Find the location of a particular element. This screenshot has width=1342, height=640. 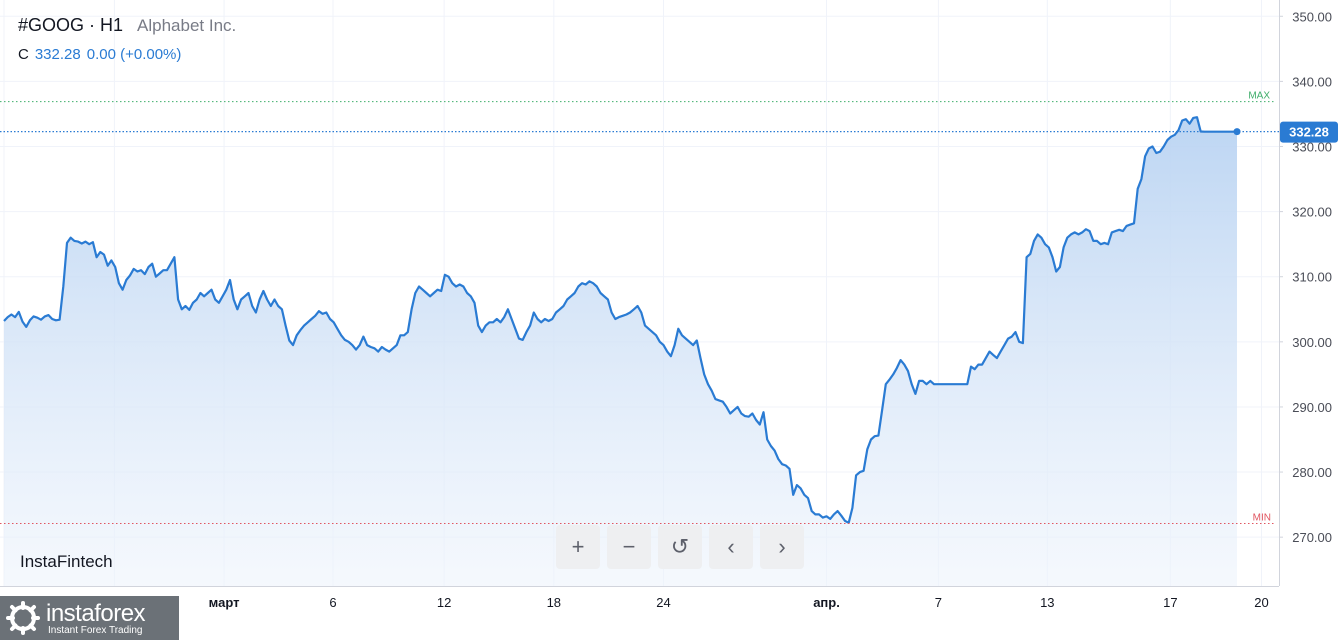

company-name: Alphabet Inc. is located at coordinates (187, 25).